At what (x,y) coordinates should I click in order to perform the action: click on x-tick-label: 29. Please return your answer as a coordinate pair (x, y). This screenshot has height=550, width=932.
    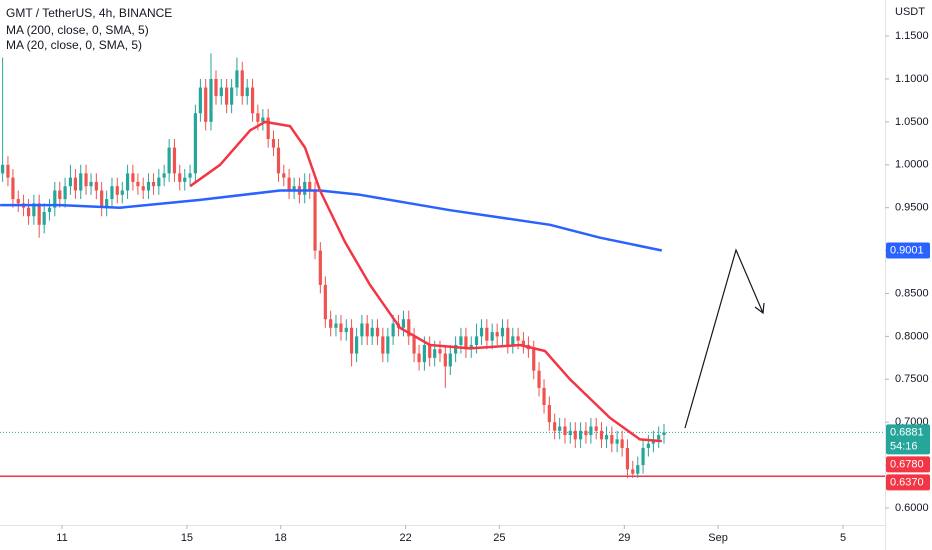
    Looking at the image, I should click on (624, 538).